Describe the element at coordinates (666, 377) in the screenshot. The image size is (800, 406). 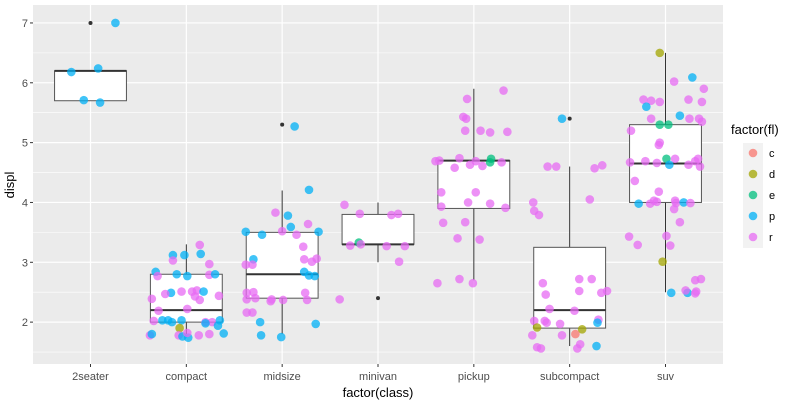
I see `x-tick-label: suv` at that location.